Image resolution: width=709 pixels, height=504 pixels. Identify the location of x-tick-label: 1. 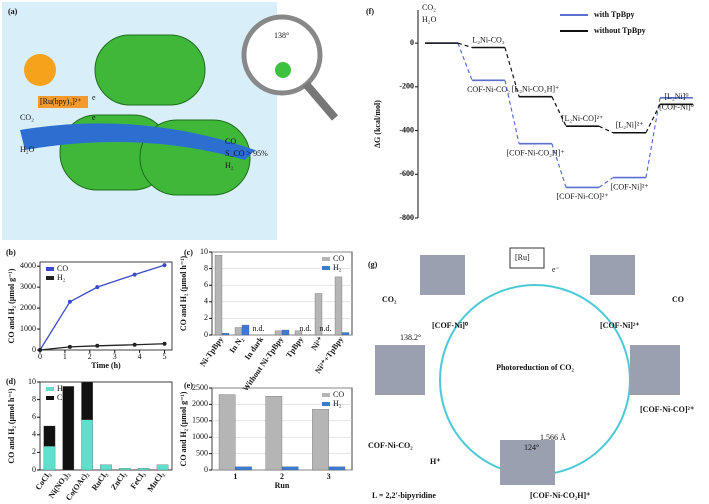
(65, 356).